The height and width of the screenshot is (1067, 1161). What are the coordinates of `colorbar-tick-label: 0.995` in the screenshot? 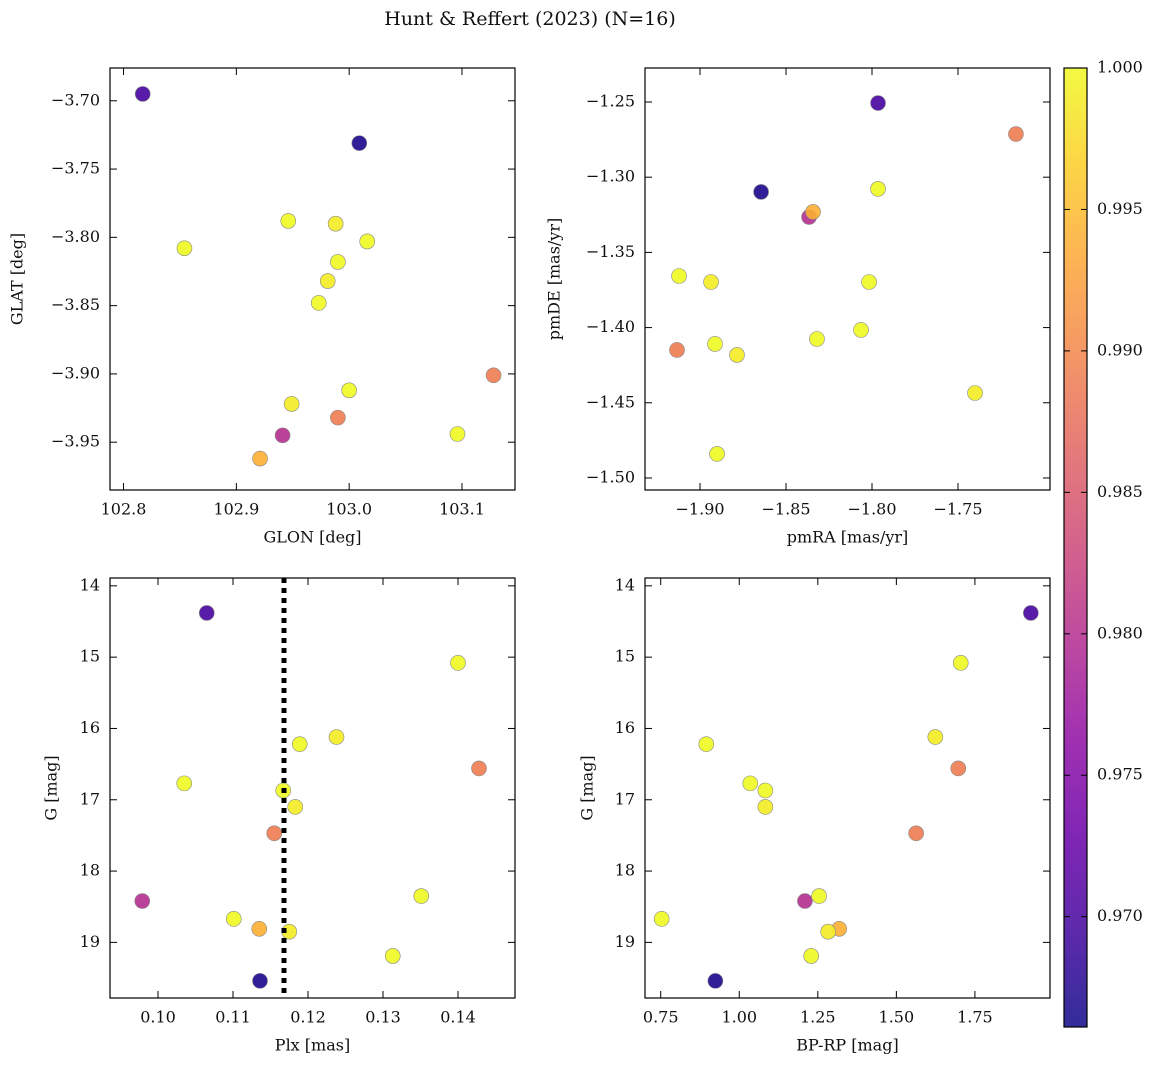 It's located at (1120, 208).